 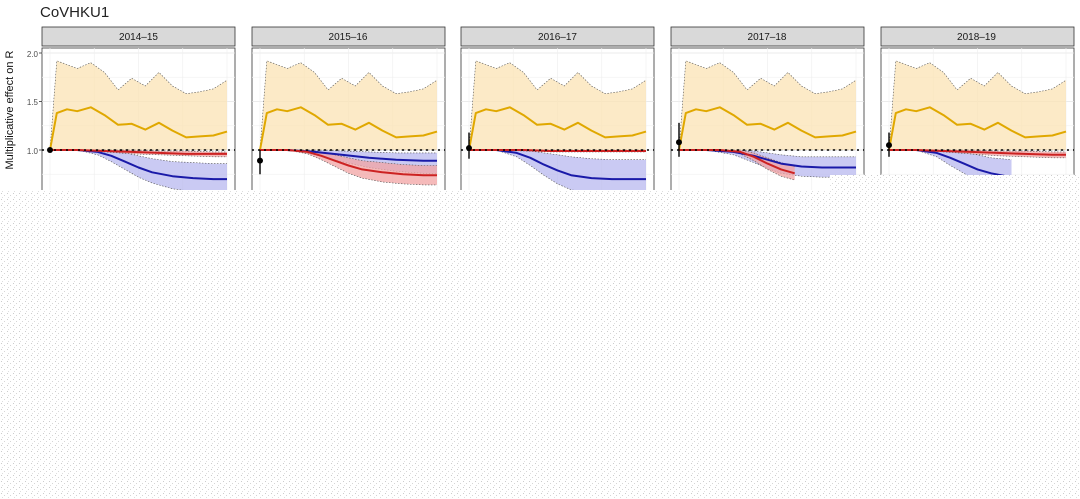 I want to click on facet-strip-label: 2014–15, so click(x=138, y=37).